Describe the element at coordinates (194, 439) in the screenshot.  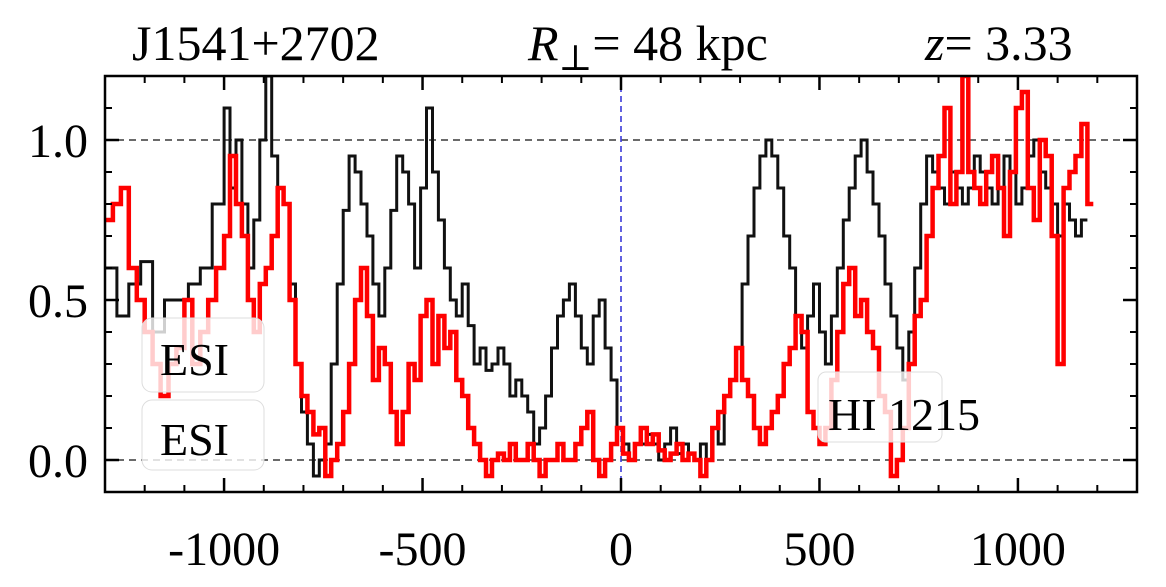
I see `legend-label-black: ESI` at that location.